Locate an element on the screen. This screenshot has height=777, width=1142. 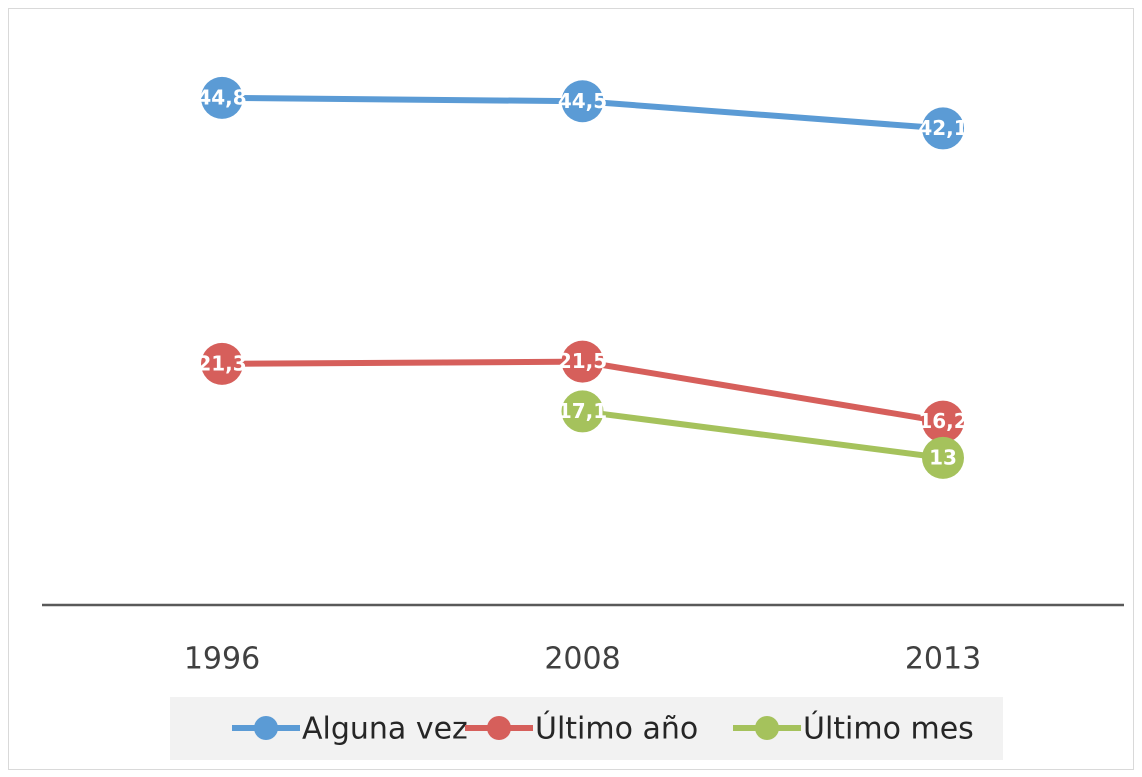
data-label: 16,2 is located at coordinates (942, 421).